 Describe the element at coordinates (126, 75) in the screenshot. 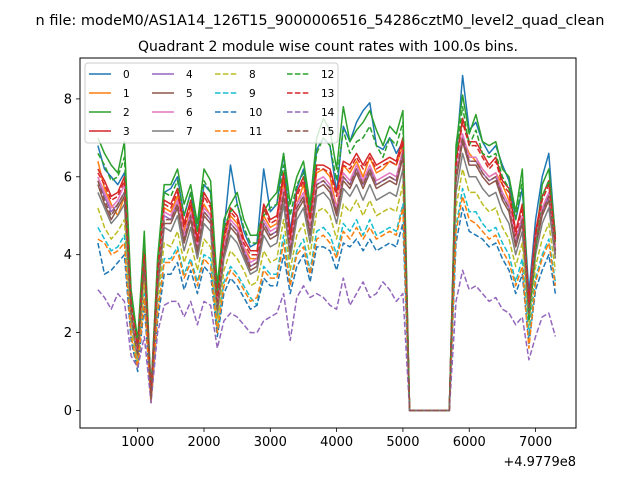

I see `legend-label-0: 0` at that location.